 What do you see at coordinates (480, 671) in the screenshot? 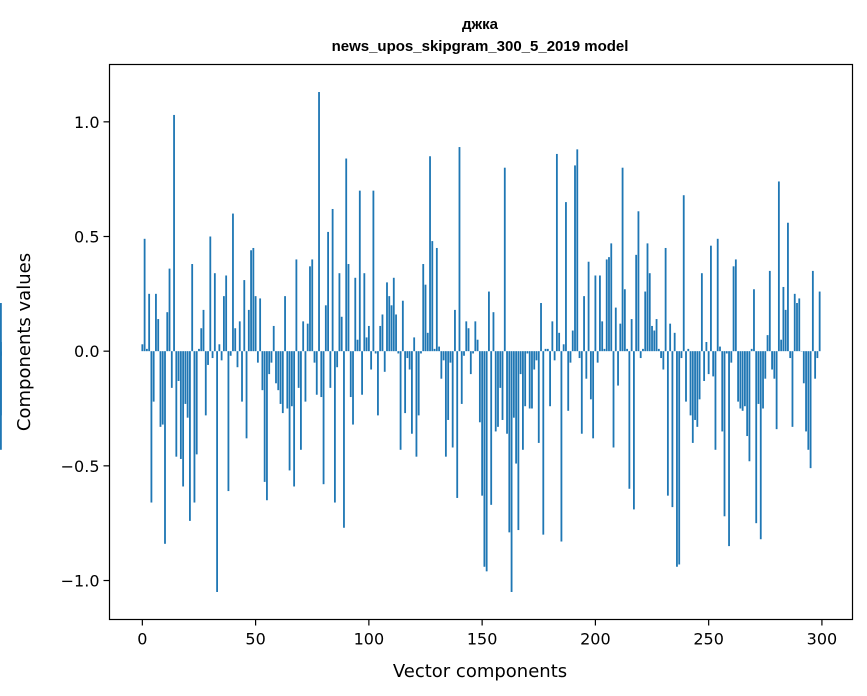
I see `x-axis-label: Vector components` at bounding box center [480, 671].